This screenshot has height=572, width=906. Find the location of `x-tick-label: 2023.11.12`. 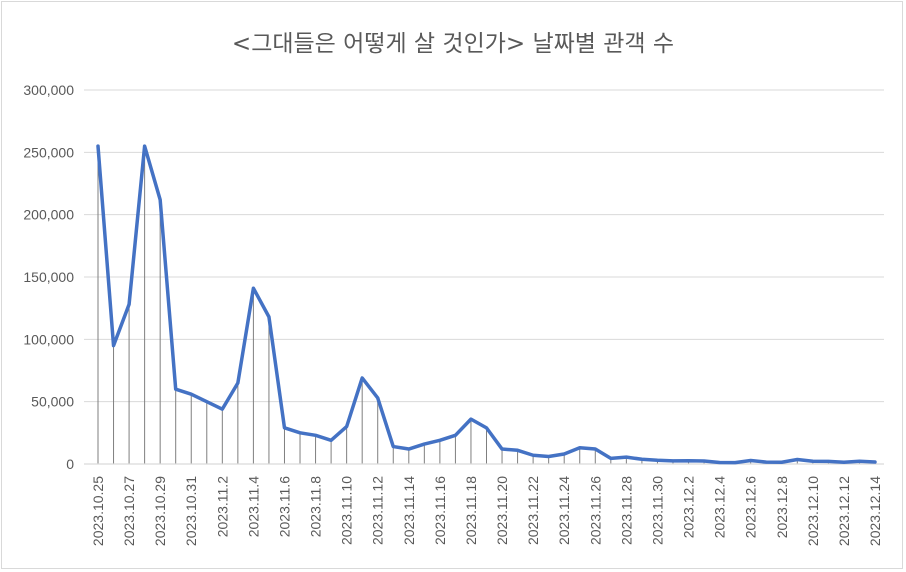

x-tick-label: 2023.11.12 is located at coordinates (378, 510).